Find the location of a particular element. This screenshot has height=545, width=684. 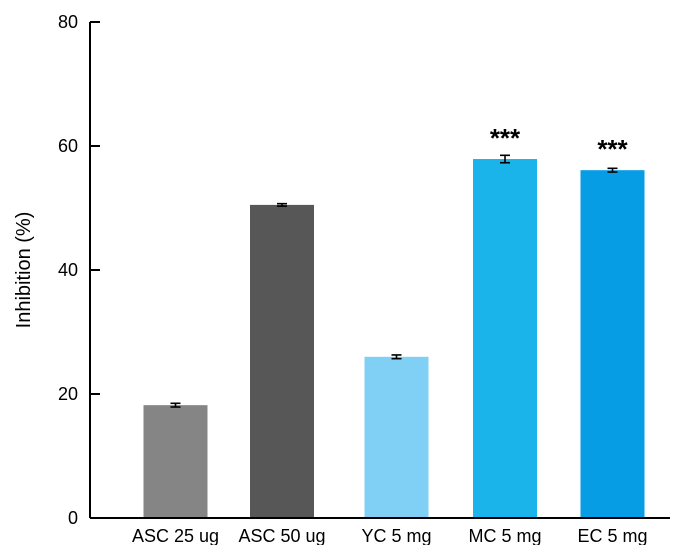

y-tick-label: 80 is located at coordinates (68, 22).